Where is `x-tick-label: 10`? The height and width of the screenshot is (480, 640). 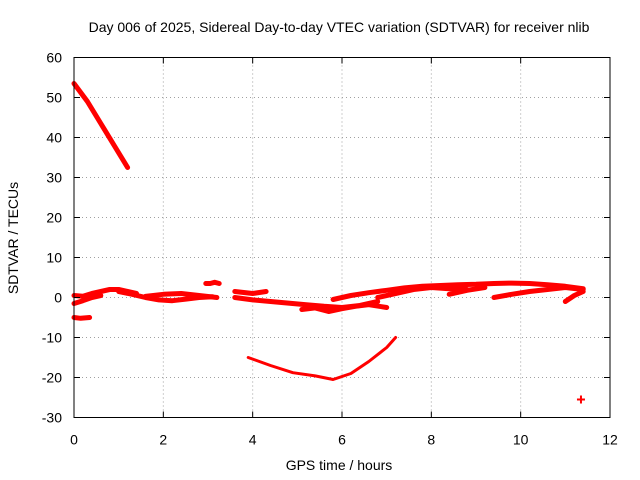
x-tick-label: 10 is located at coordinates (521, 440).